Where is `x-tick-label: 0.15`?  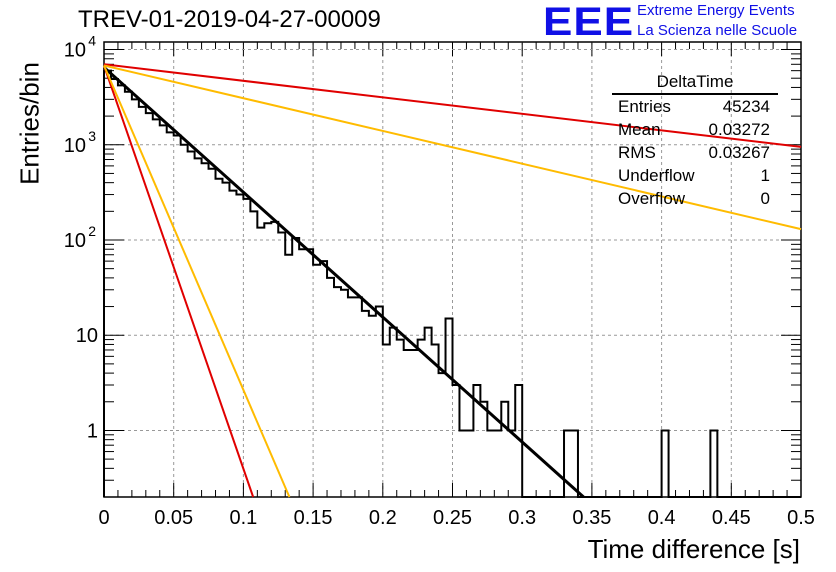 x-tick-label: 0.15 is located at coordinates (313, 518).